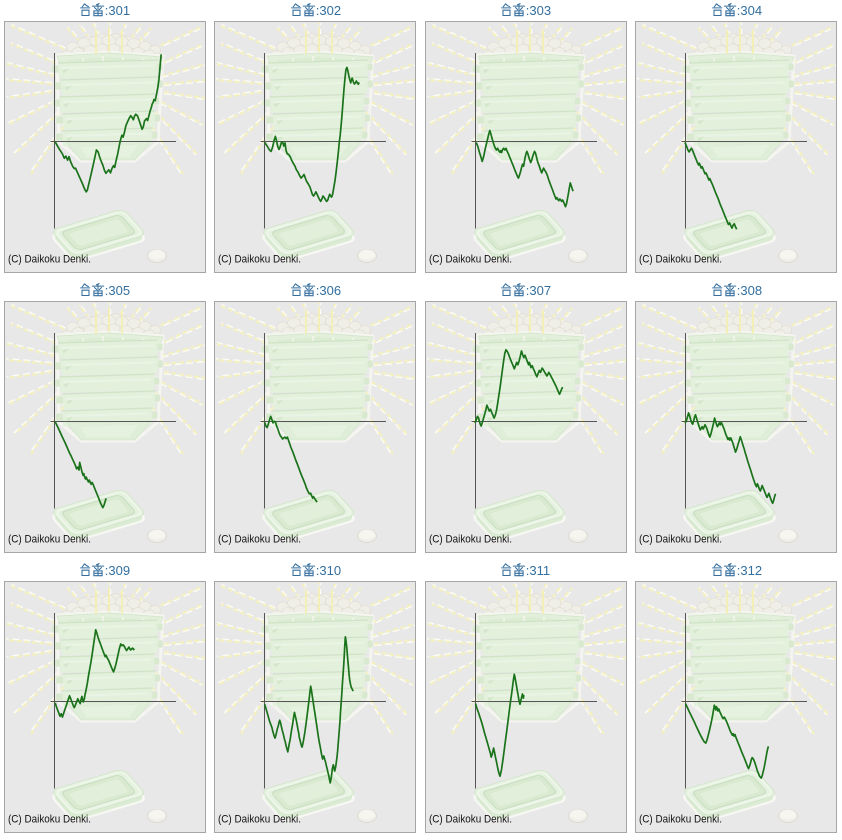 This screenshot has height=840, width=842. I want to click on svg-text: :310, so click(328, 570).